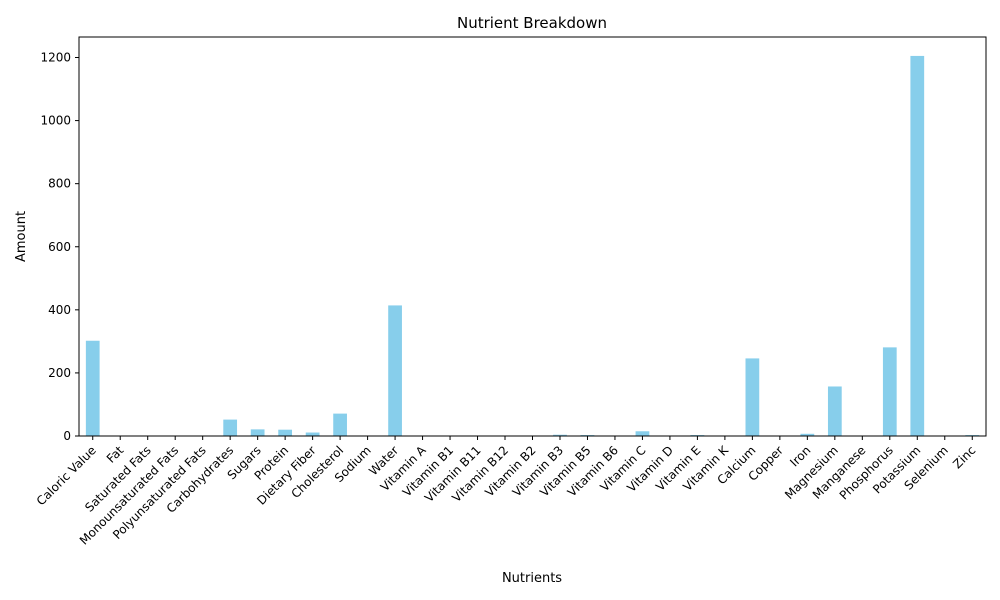  Describe the element at coordinates (560, 435) in the screenshot. I see `bar-vitamin-b3` at that location.